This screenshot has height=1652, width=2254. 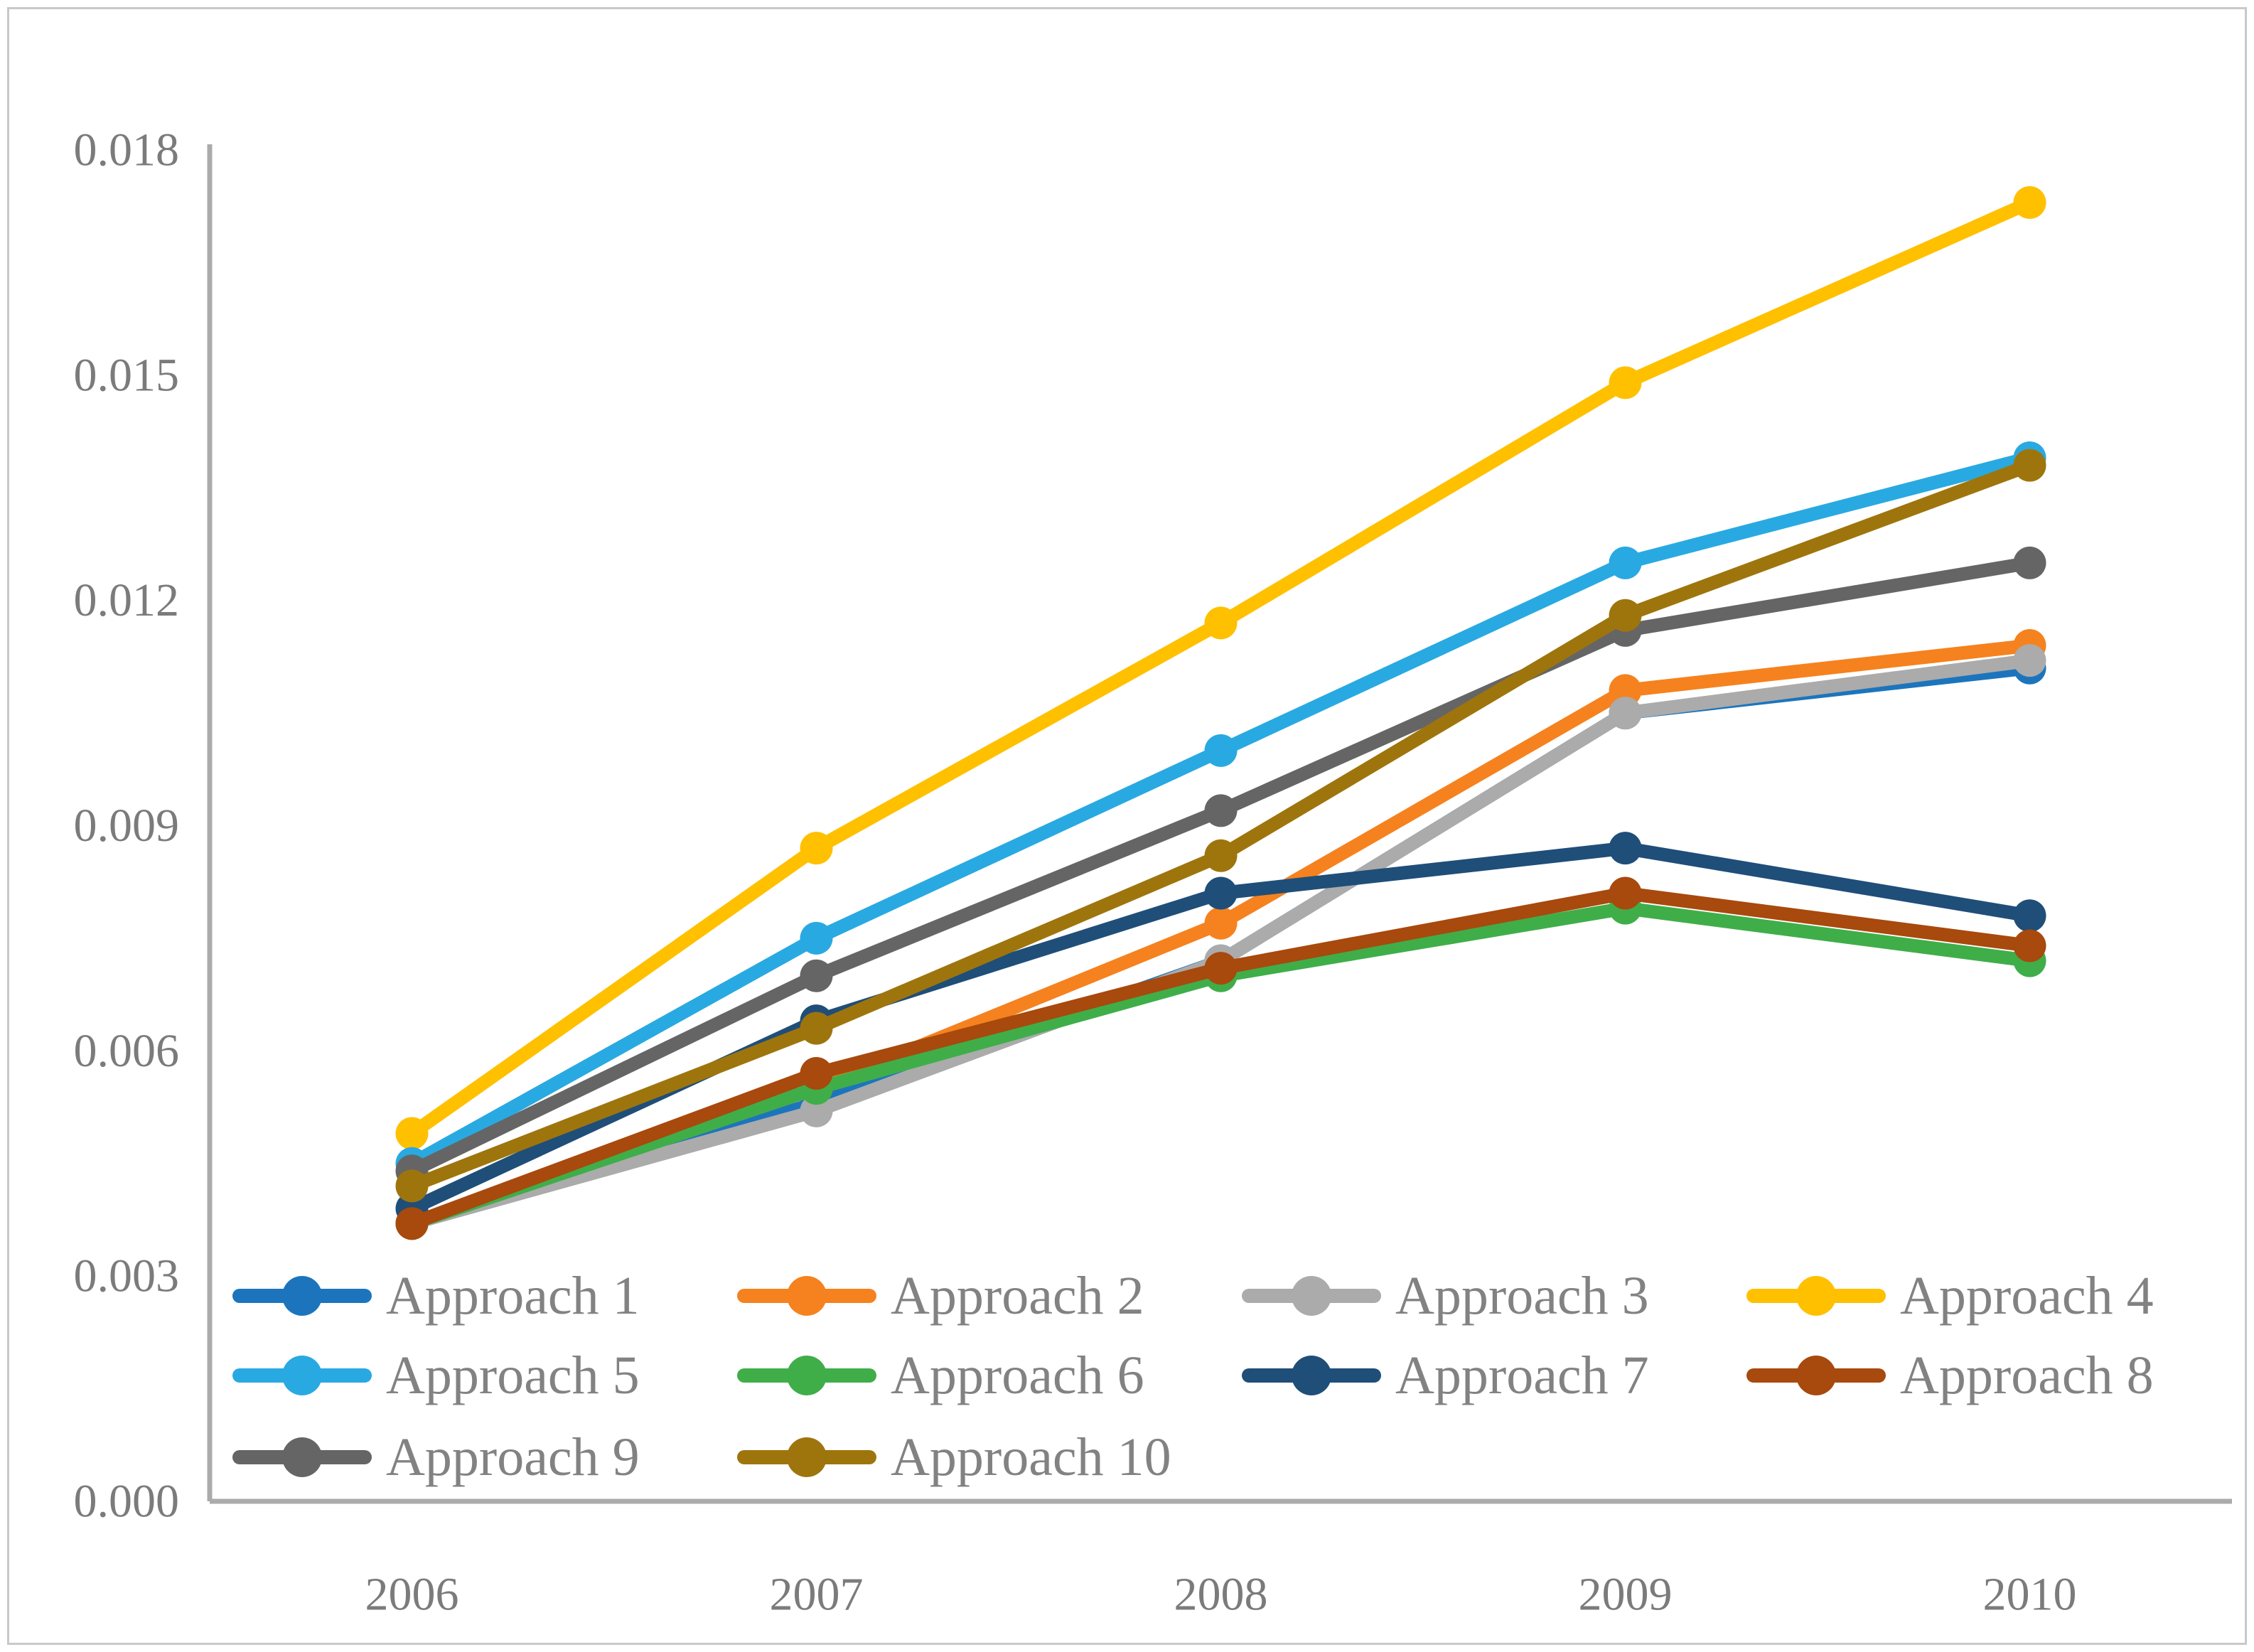 What do you see at coordinates (1522, 1375) in the screenshot?
I see `legend-label-approach-7: Approach 7` at bounding box center [1522, 1375].